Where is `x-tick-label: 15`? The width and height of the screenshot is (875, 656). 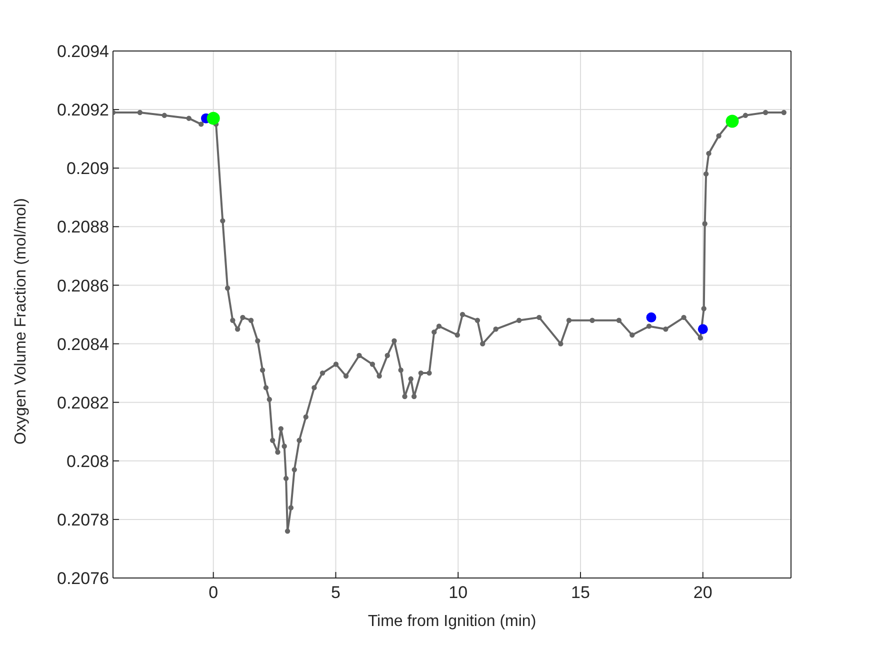 x-tick-label: 15 is located at coordinates (580, 592).